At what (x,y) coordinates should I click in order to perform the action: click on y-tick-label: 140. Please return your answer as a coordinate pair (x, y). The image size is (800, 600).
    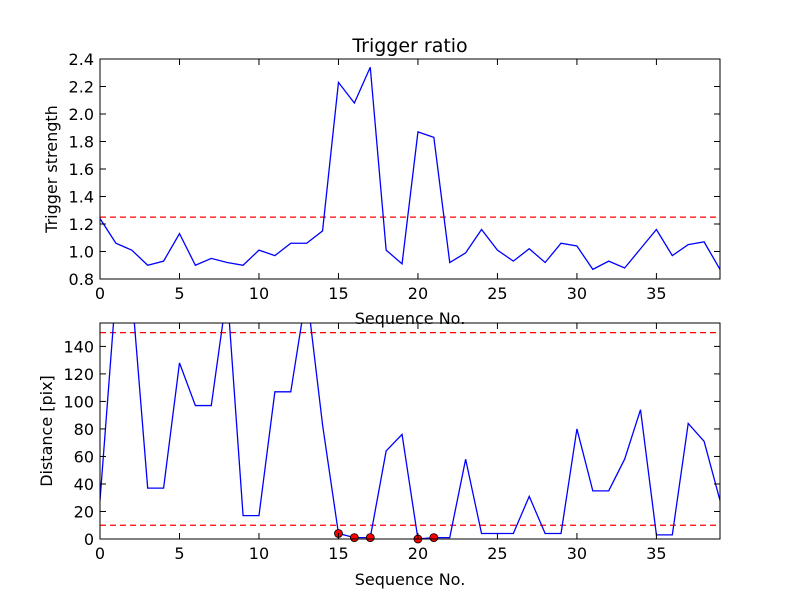
    Looking at the image, I should click on (78, 346).